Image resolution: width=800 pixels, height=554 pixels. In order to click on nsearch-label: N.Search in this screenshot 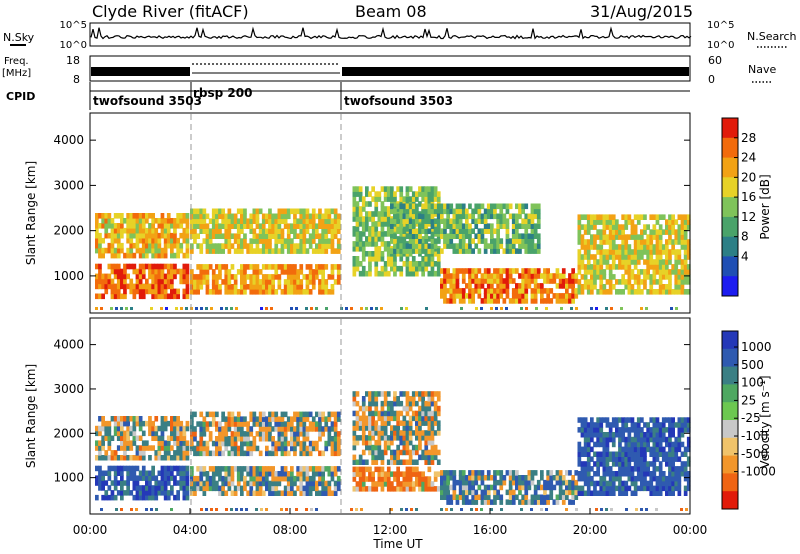, I will do `click(772, 36)`.